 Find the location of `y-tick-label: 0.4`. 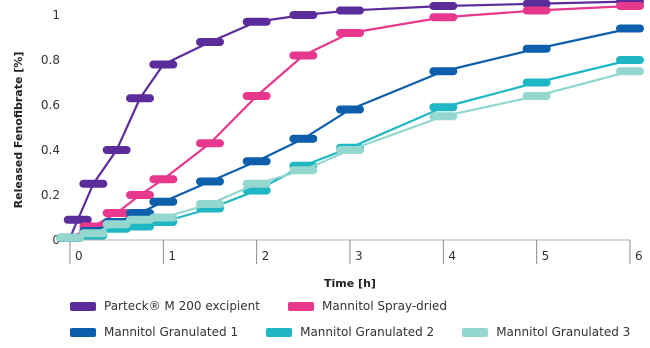

y-tick-label: 0.4 is located at coordinates (50, 150).